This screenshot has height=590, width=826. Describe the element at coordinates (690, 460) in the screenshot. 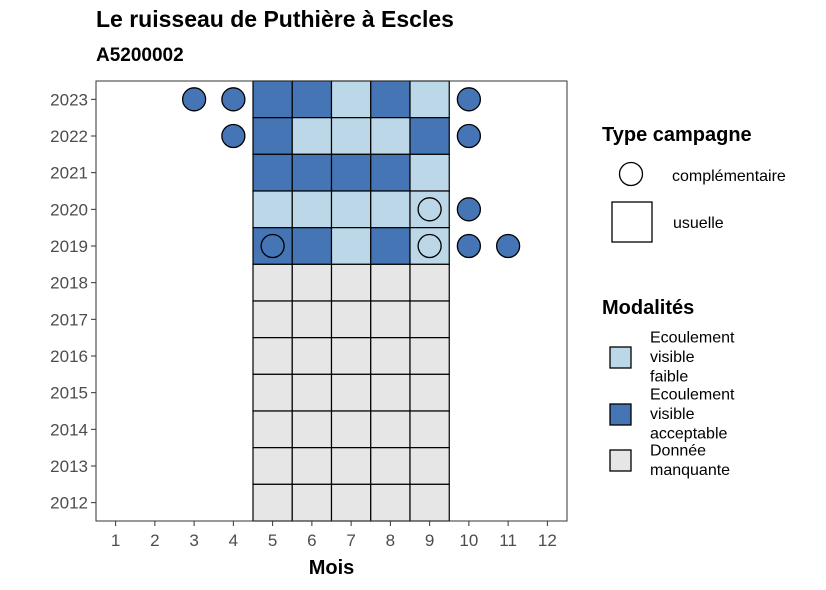

I see `legend-label-manquante: Donnée manquante` at that location.